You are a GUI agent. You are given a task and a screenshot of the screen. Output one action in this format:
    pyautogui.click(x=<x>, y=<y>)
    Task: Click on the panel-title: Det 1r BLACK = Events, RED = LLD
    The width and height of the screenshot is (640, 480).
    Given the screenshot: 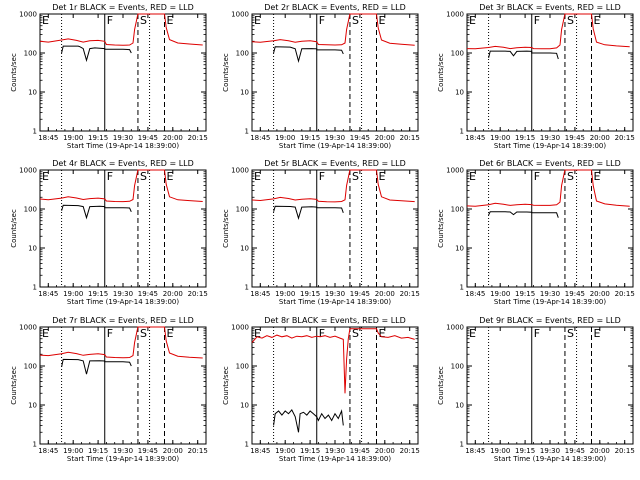 What is the action you would take?
    pyautogui.click(x=123, y=7)
    